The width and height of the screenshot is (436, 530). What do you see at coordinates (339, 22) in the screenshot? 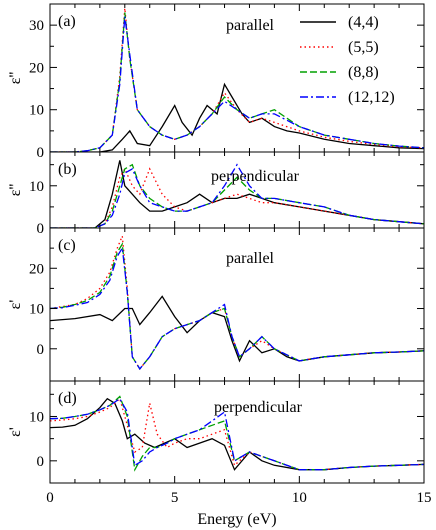
I see `legend-item: (4,4)` at bounding box center [339, 22].